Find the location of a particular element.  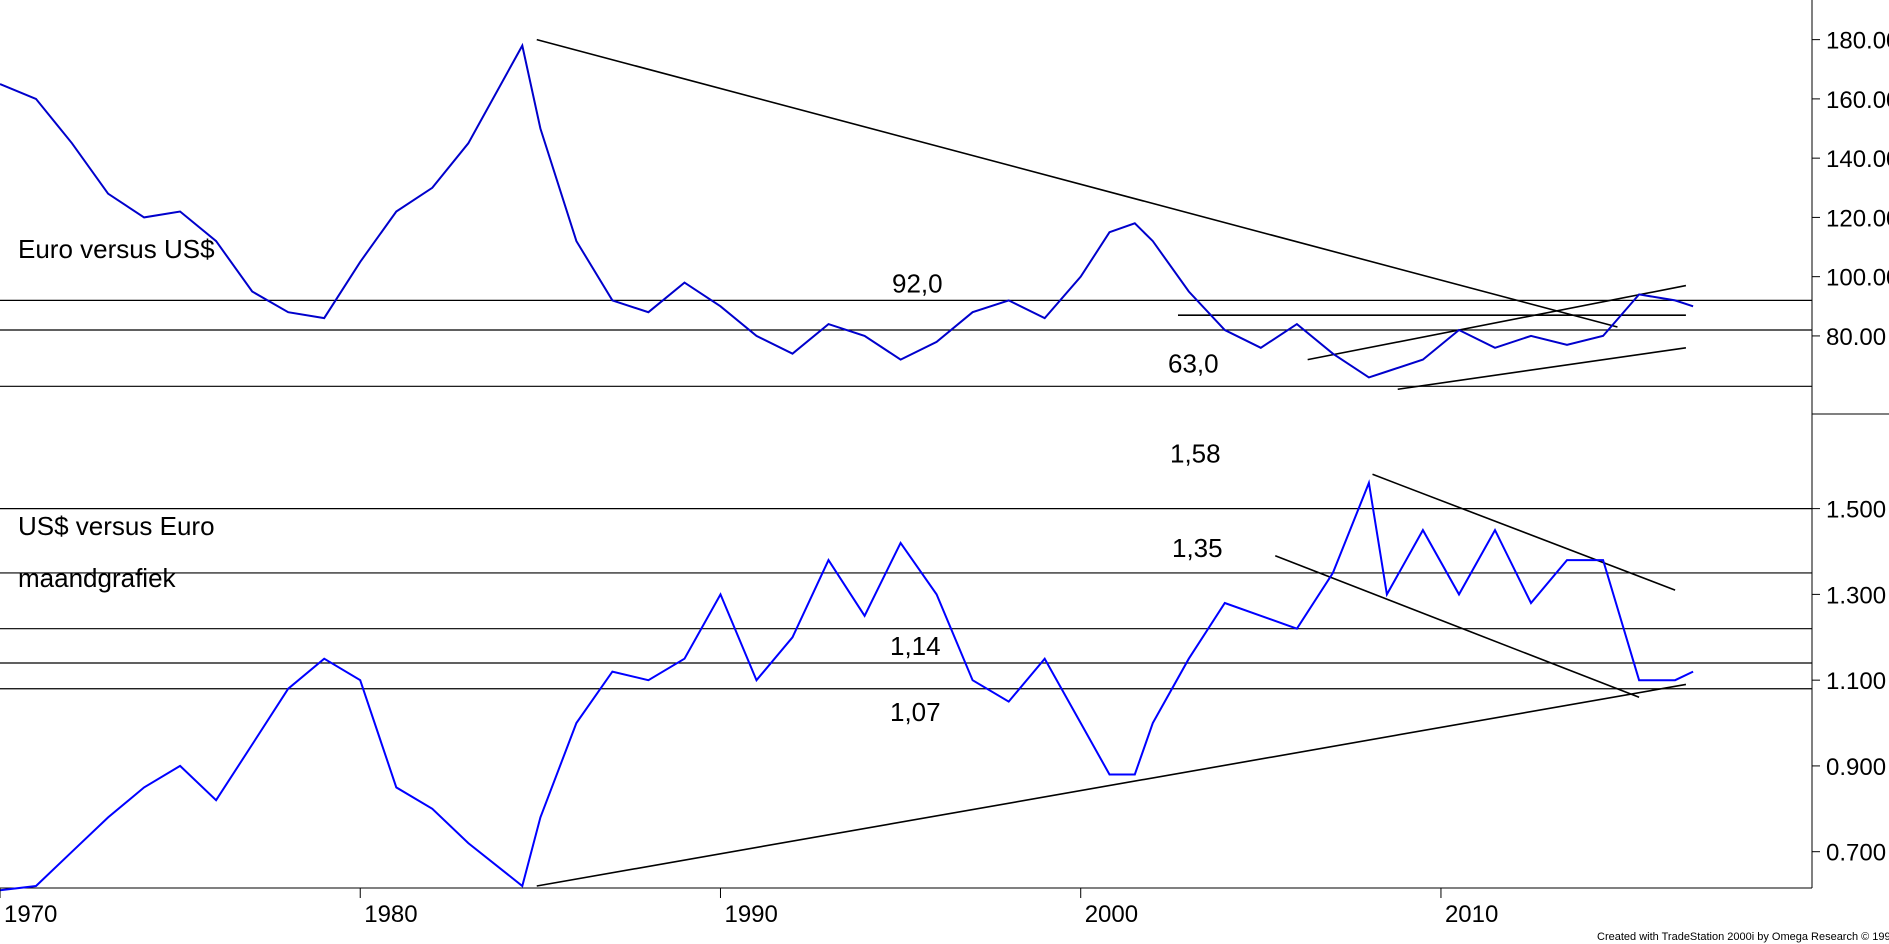

annotation-label: 1,07 is located at coordinates (915, 712).